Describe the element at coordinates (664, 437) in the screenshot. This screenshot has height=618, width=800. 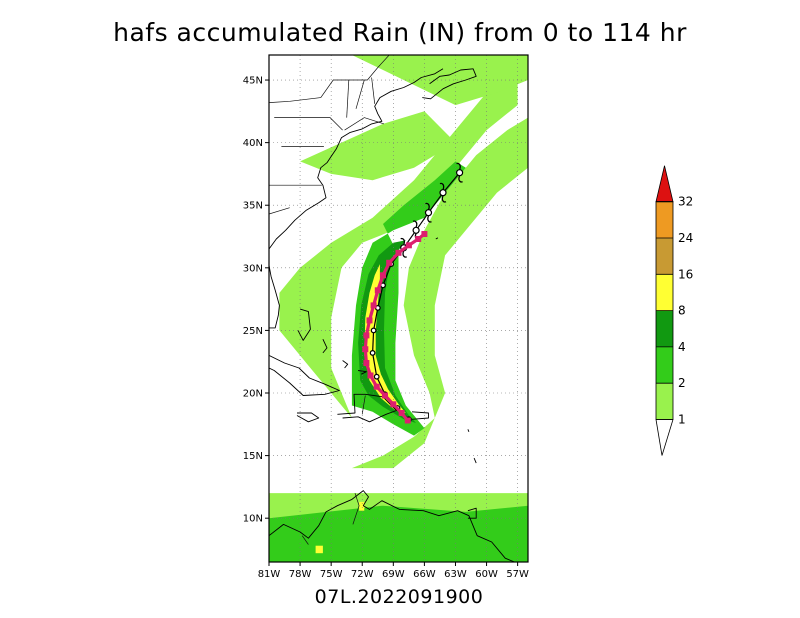
I see `colorbar-bottom-triangle` at that location.